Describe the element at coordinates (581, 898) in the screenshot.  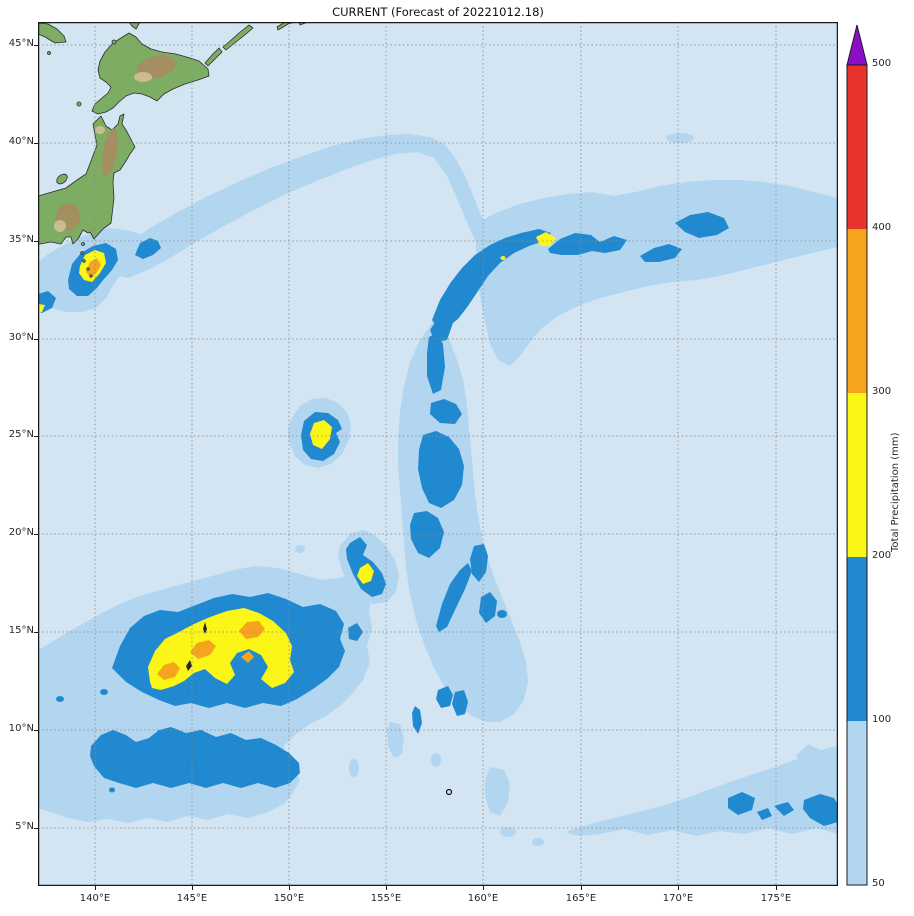
I see `x-tick-label: 165°E` at that location.